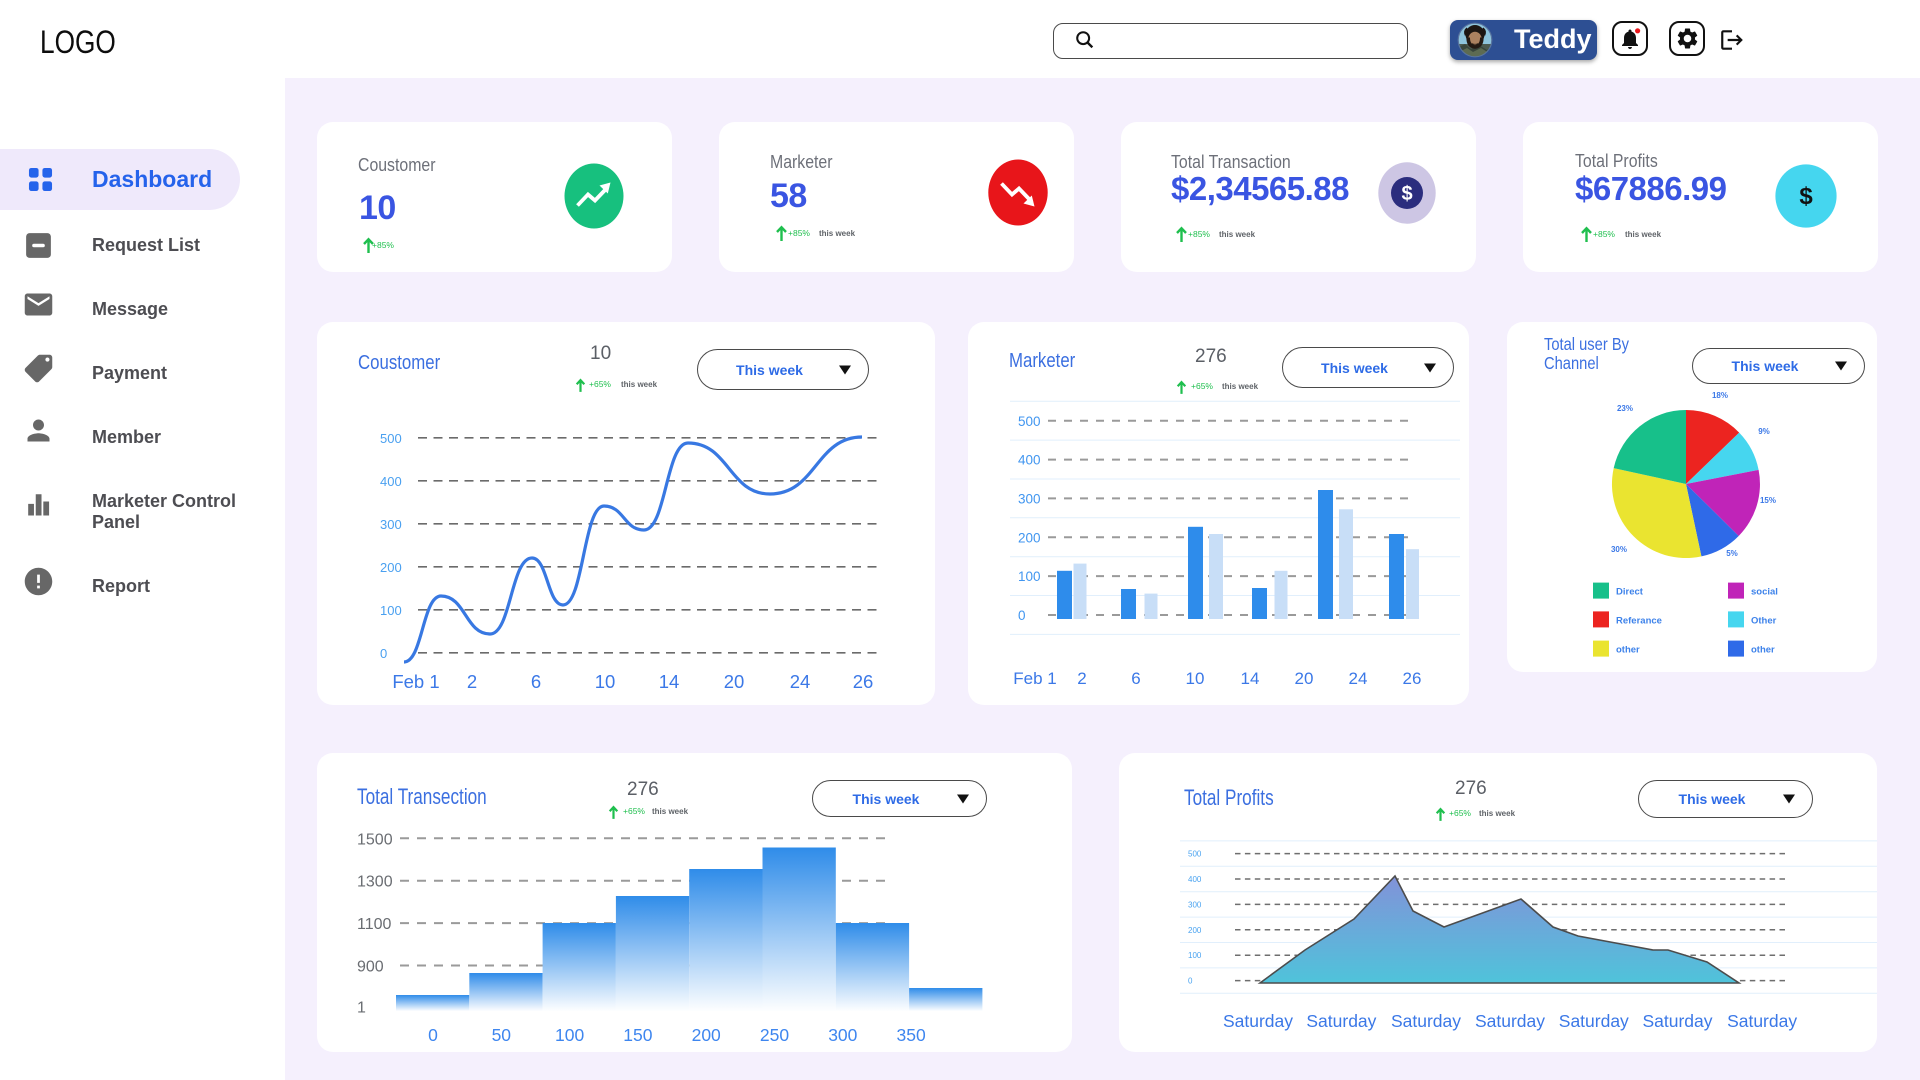  Describe the element at coordinates (375, 882) in the screenshot. I see `svg-text: 1300` at that location.